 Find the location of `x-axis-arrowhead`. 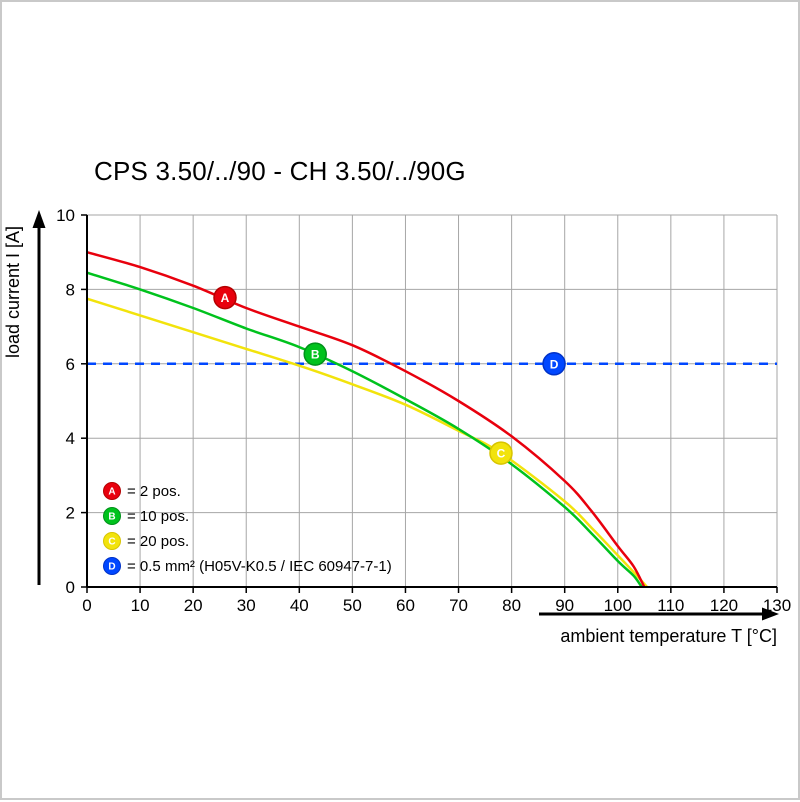

x-axis-arrowhead is located at coordinates (770, 614).